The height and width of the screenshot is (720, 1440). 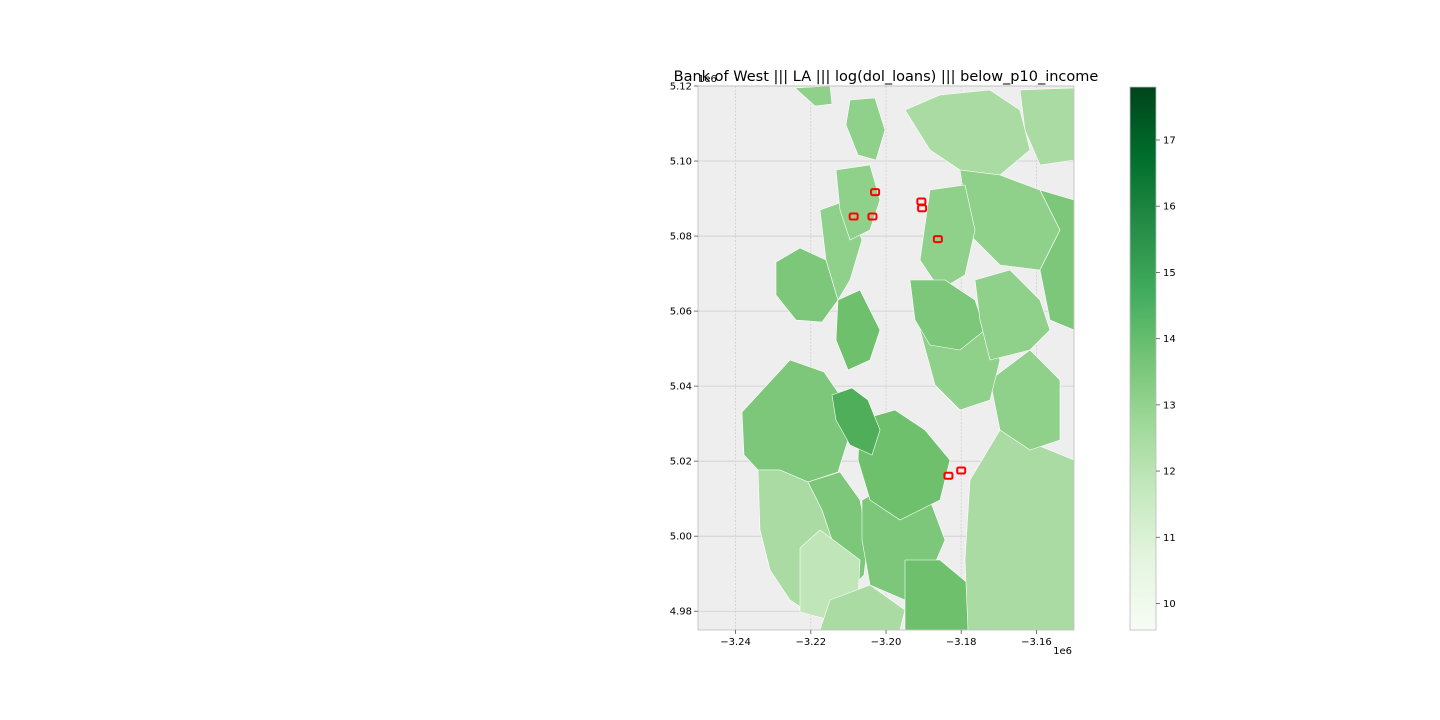 I want to click on region-east-valley, so click(x=1056, y=260).